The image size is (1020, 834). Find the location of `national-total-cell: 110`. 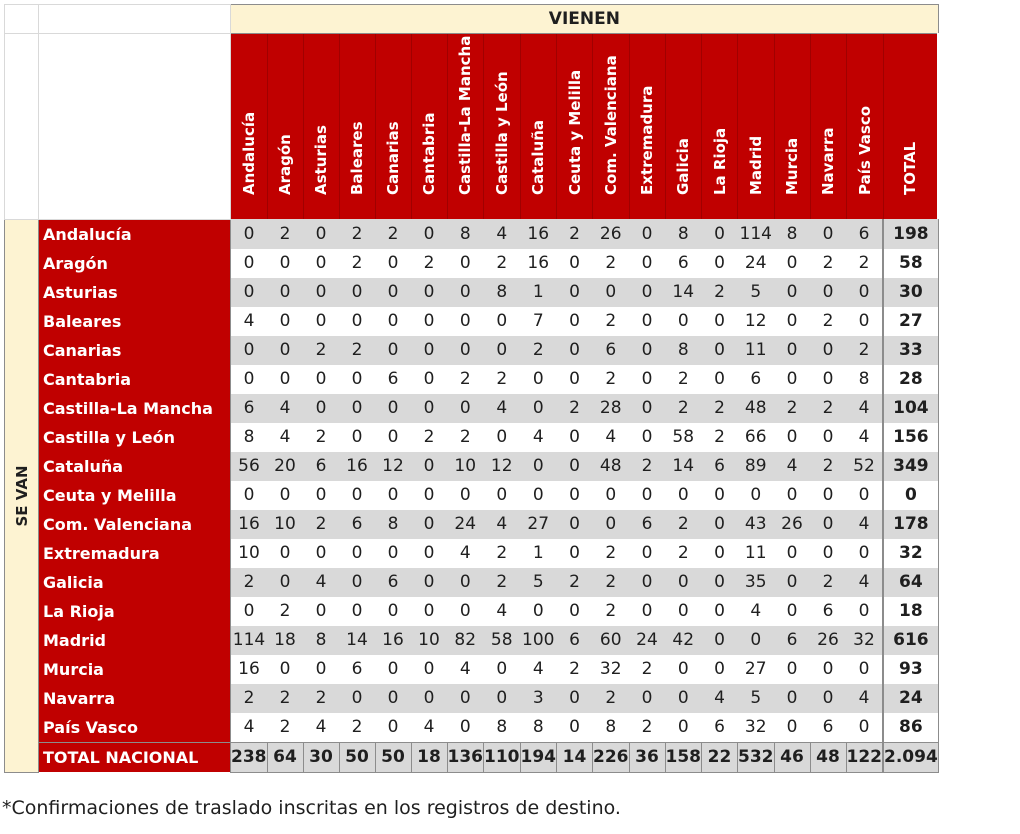

national-total-cell: 110 is located at coordinates (502, 757).